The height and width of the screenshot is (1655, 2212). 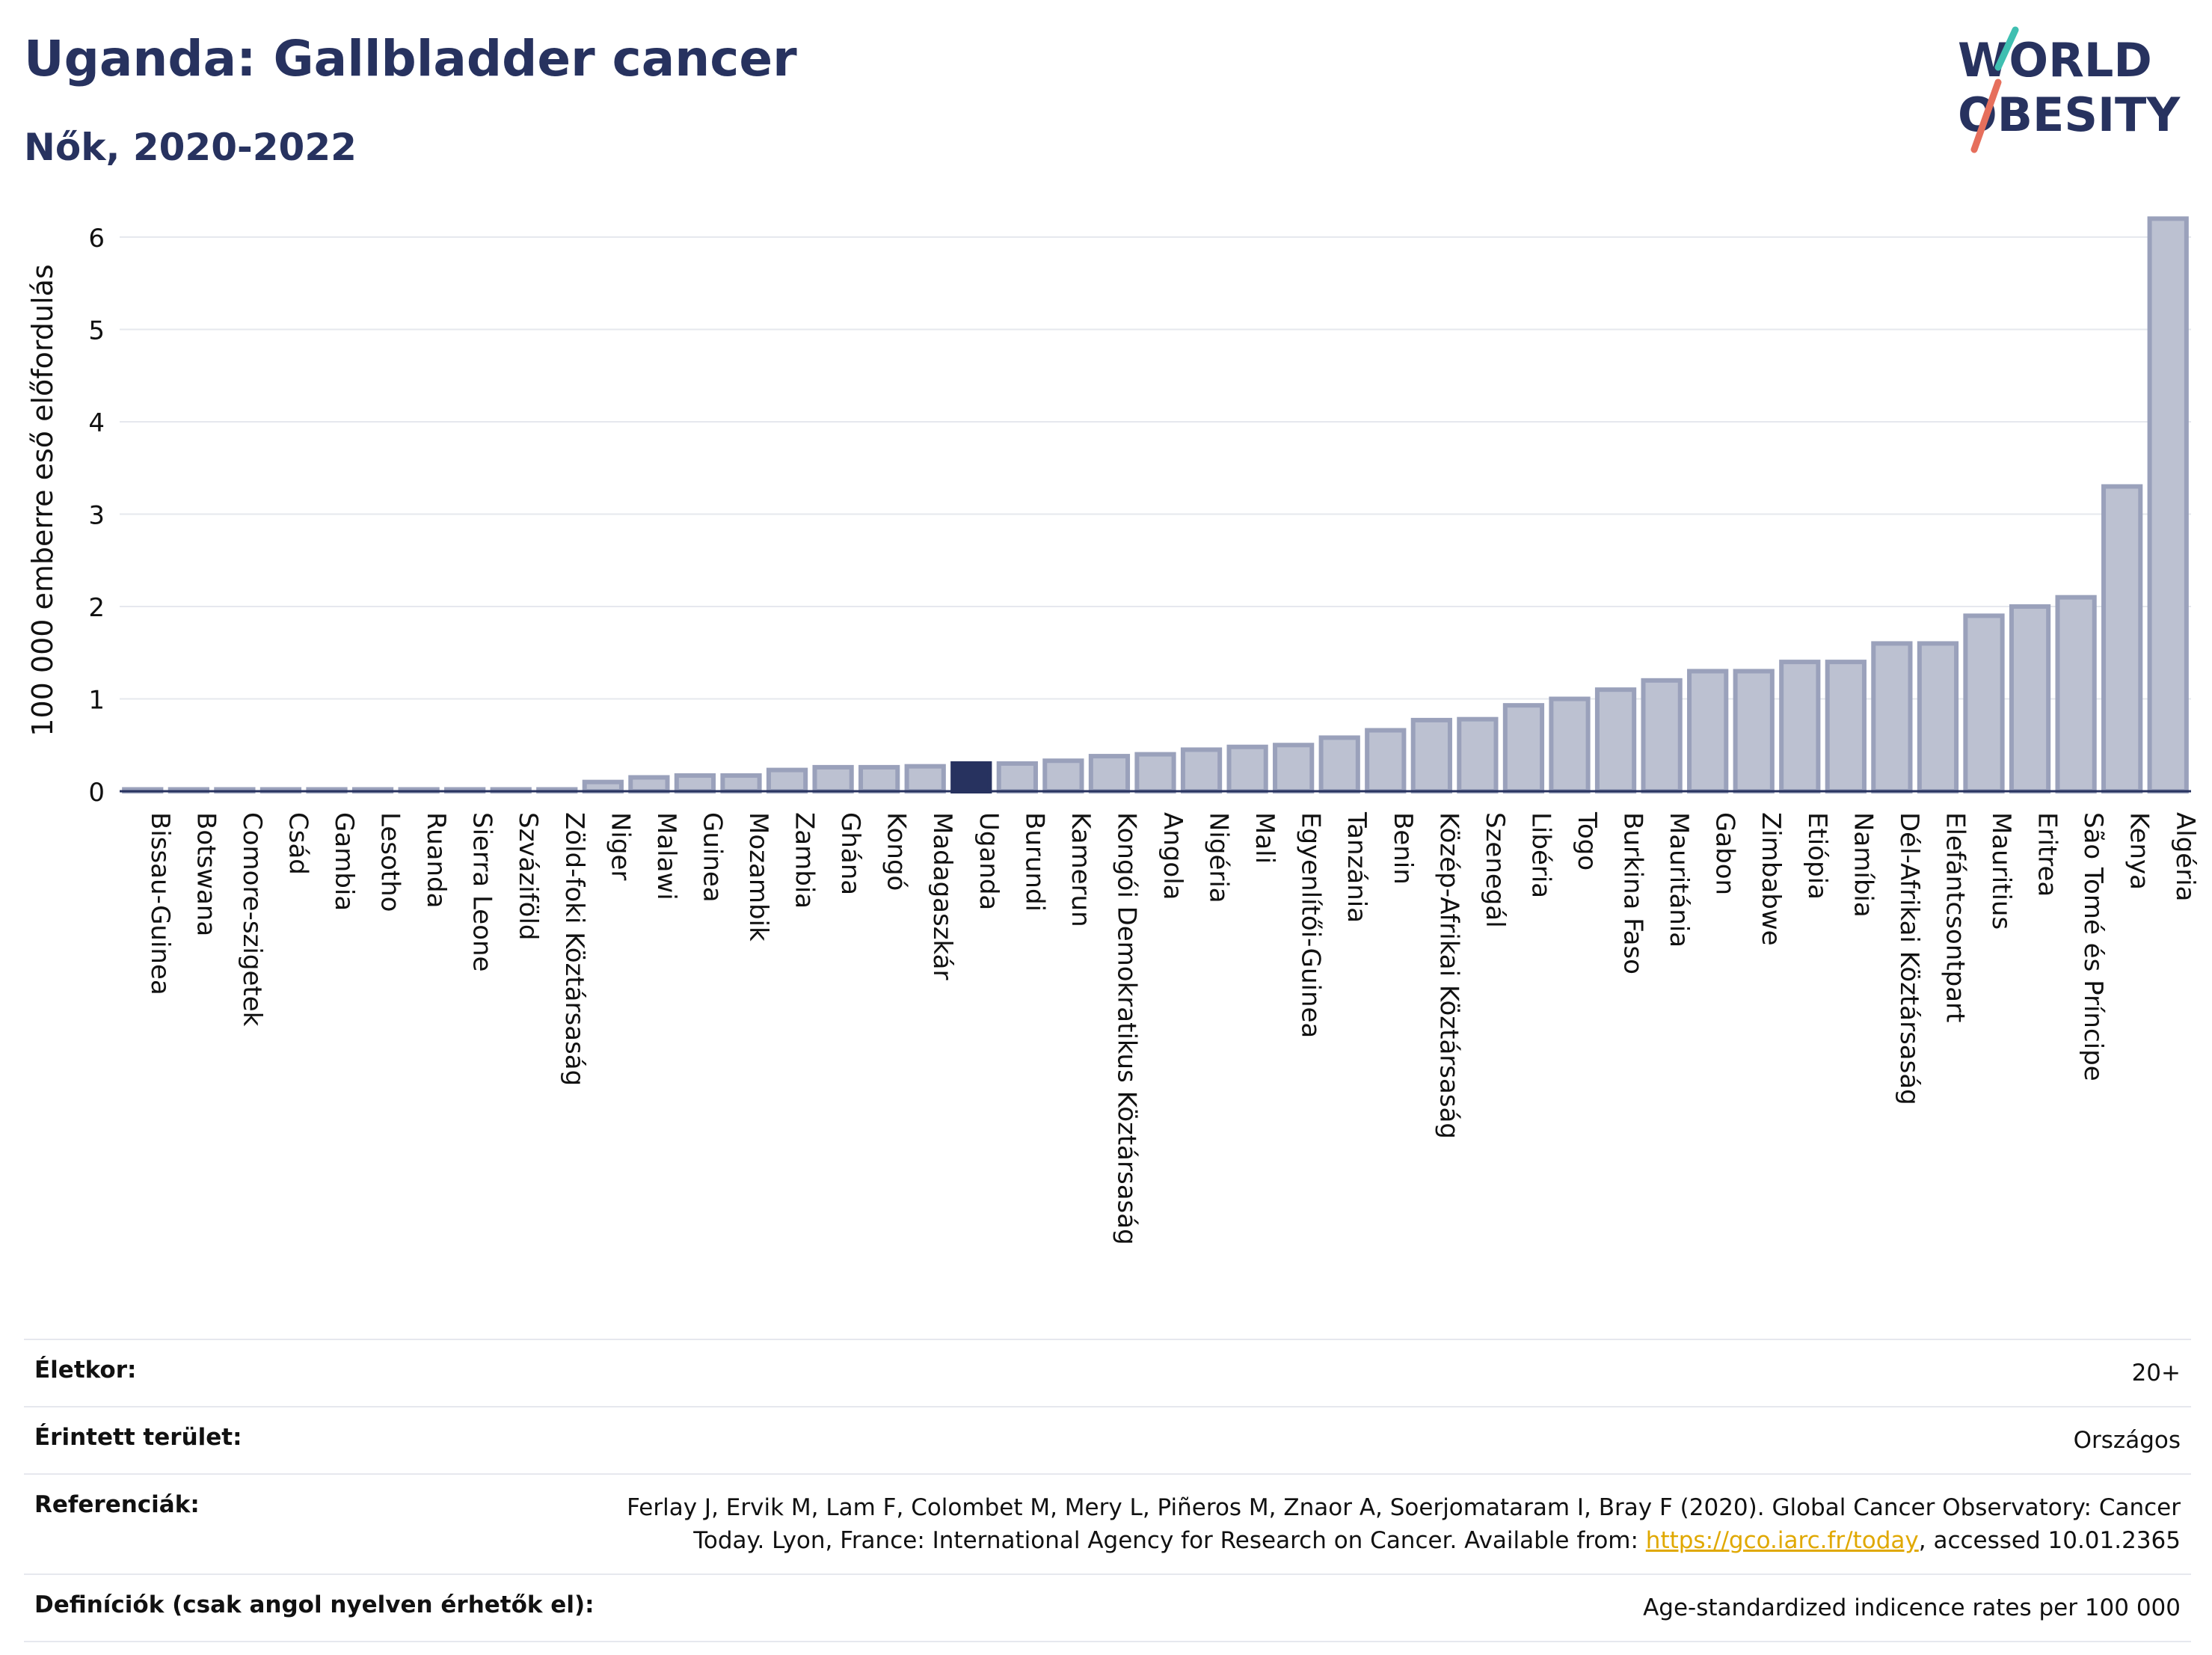 What do you see at coordinates (2185, 856) in the screenshot?
I see `x-tick-label: Algéria` at bounding box center [2185, 856].